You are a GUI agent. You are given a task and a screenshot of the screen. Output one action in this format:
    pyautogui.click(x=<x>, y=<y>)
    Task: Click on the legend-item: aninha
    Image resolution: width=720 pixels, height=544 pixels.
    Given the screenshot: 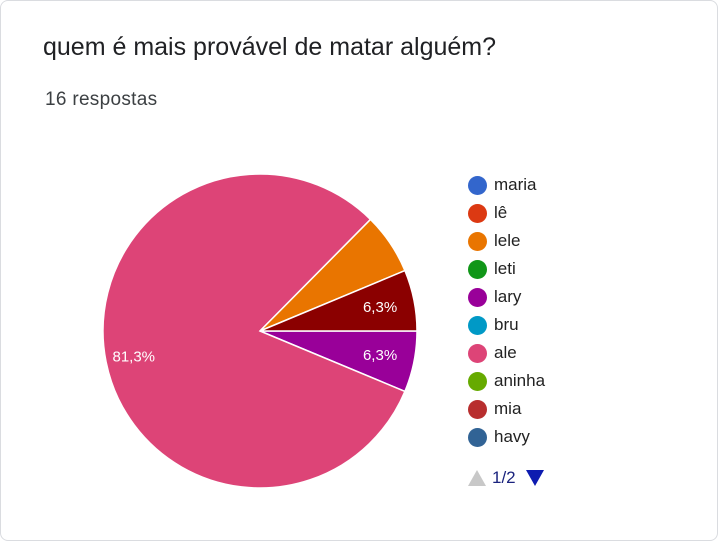 What is the action you would take?
    pyautogui.click(x=506, y=381)
    